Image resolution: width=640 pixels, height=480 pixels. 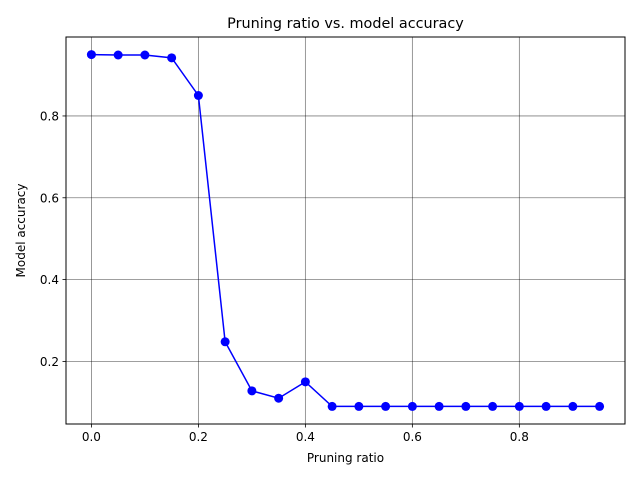 I want to click on x-tick-label: 0.4, so click(x=305, y=437).